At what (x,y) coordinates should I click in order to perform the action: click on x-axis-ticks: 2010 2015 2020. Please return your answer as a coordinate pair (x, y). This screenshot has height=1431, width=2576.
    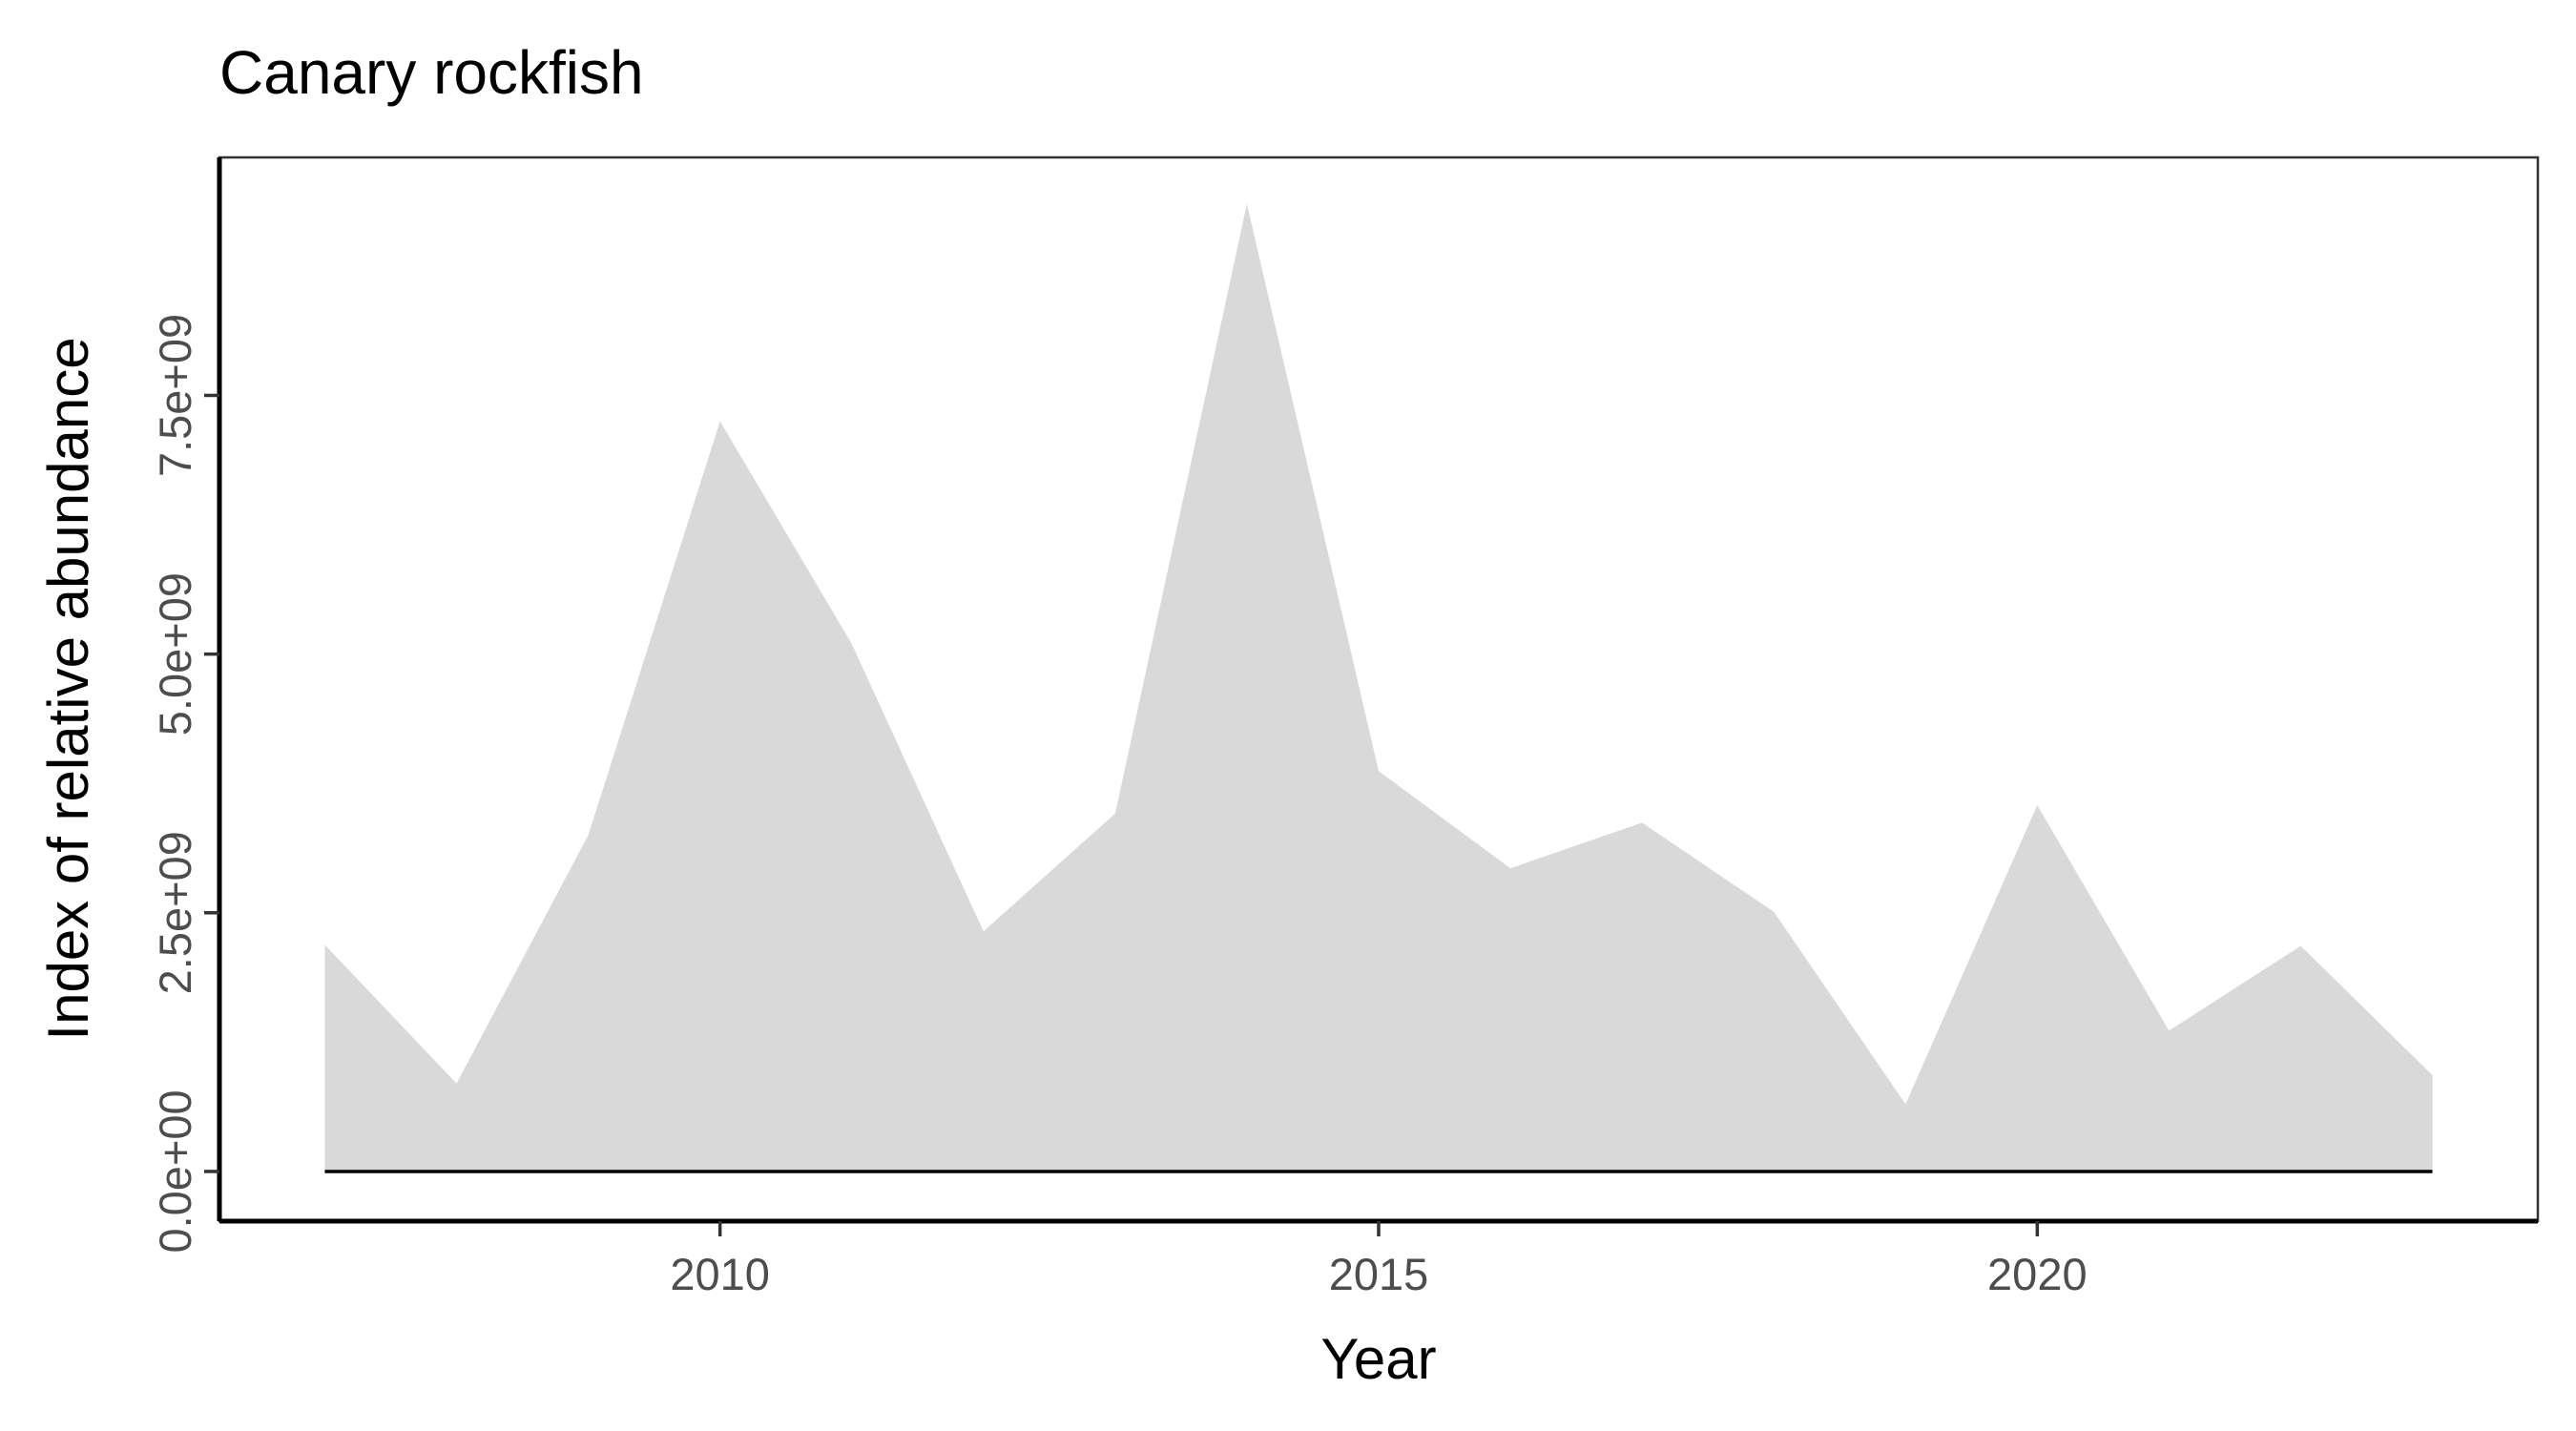
    Looking at the image, I should click on (1379, 1260).